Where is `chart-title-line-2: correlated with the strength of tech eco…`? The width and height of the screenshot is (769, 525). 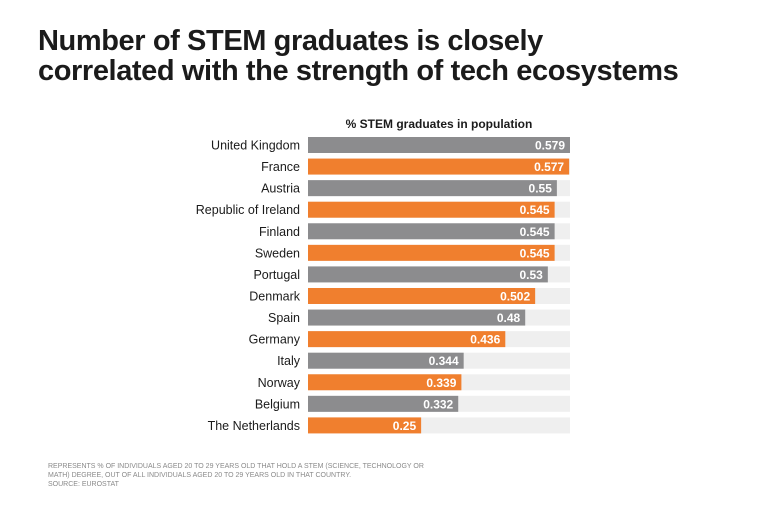 chart-title-line-2: correlated with the strength of tech eco… is located at coordinates (358, 71).